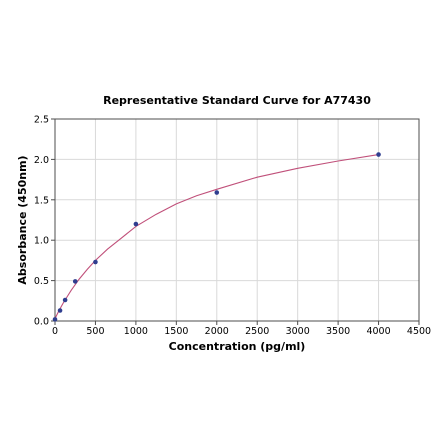 The height and width of the screenshot is (441, 440). What do you see at coordinates (22, 219) in the screenshot?
I see `y-axis-label: Absorbance (450nm)` at bounding box center [22, 219].